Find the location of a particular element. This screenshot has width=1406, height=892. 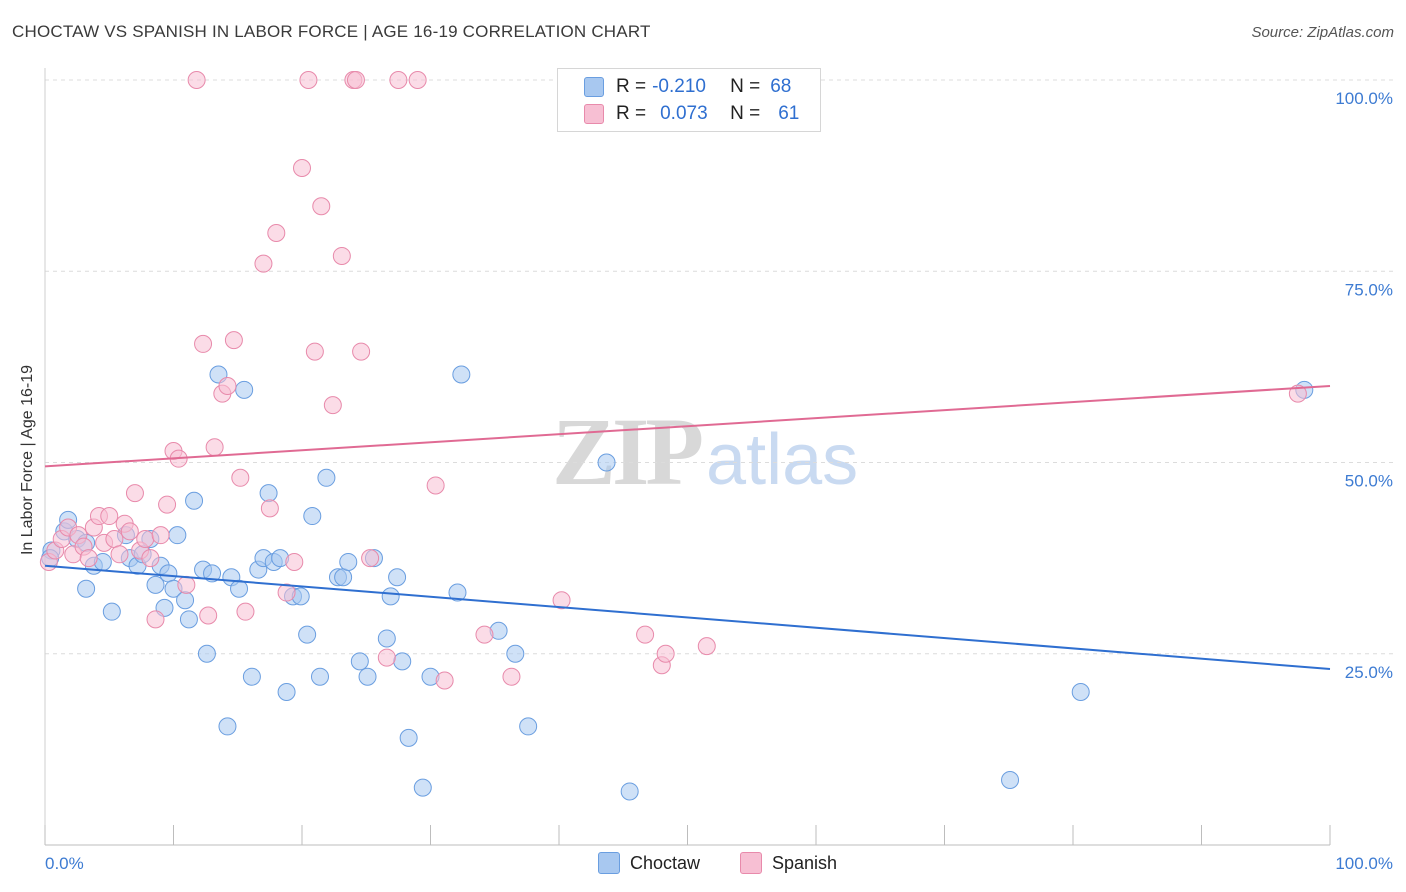

spanish-legend-label: Spanish is located at coordinates (805, 862).